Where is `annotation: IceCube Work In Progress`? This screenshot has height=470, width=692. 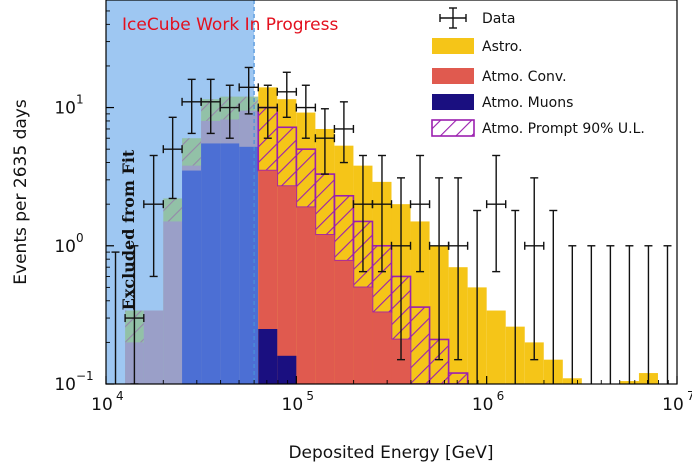 annotation: IceCube Work In Progress is located at coordinates (230, 25).